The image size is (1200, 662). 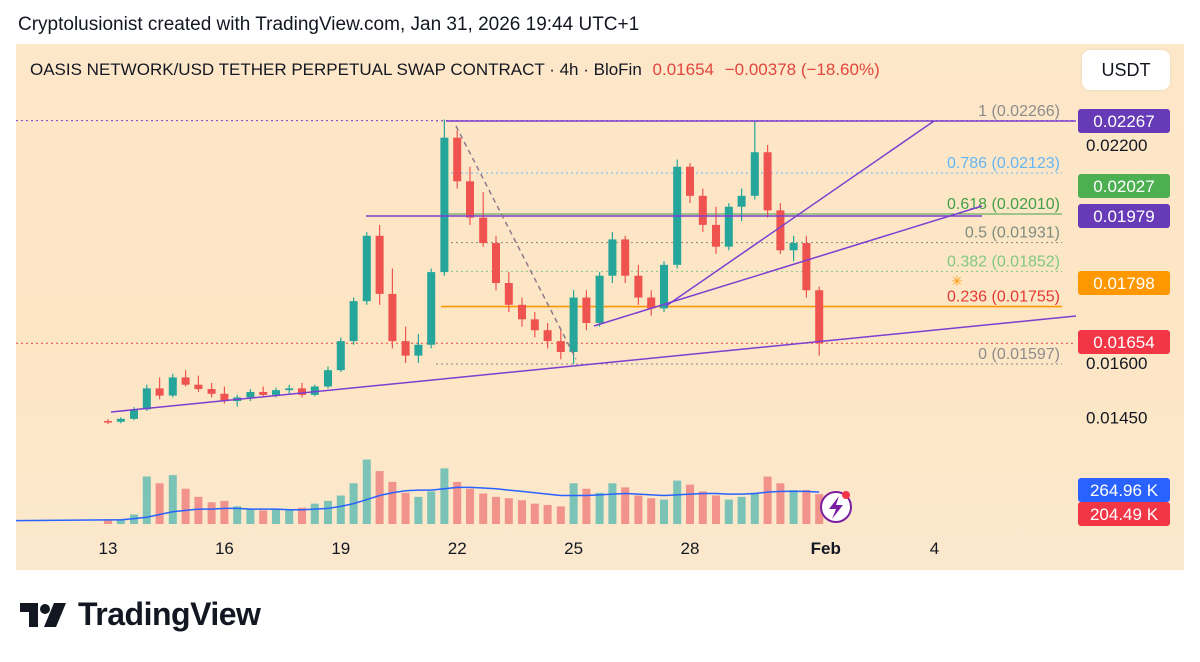 What do you see at coordinates (108, 548) in the screenshot?
I see `x-tick-13: 13` at bounding box center [108, 548].